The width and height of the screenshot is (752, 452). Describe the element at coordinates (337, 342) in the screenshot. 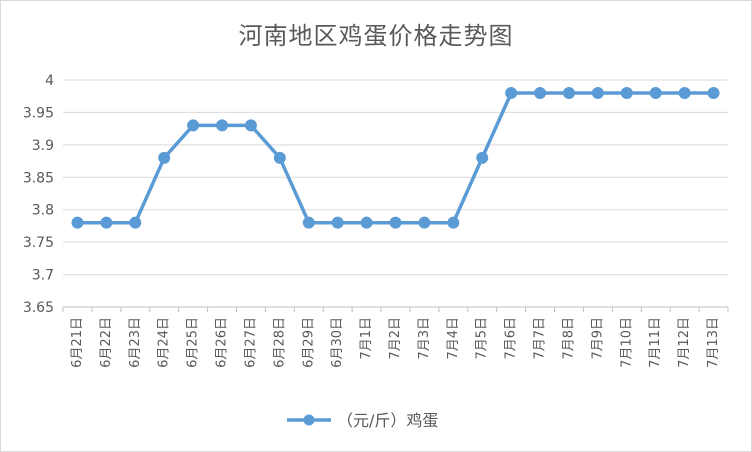

I see `x-tick-label: 6月30日` at that location.